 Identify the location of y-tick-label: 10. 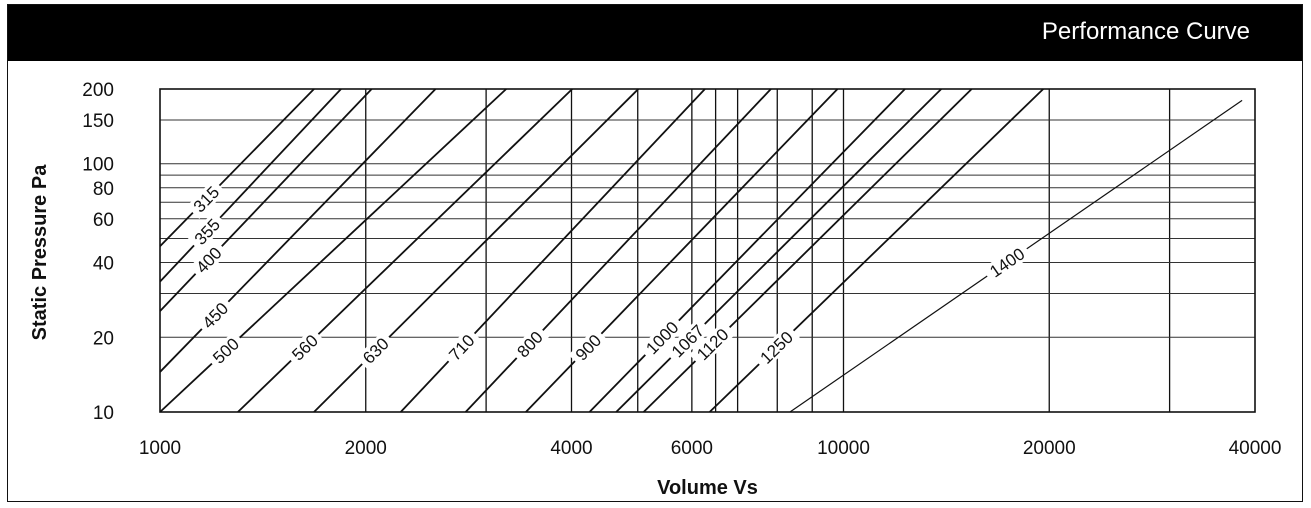
(103, 413).